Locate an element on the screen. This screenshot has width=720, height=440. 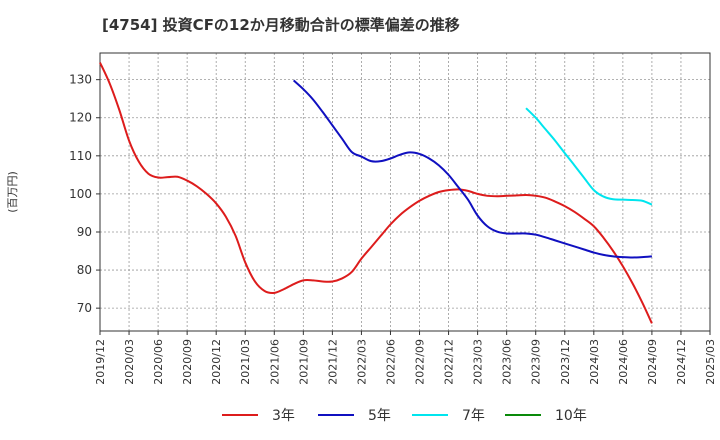
legend-item: 3年 is located at coordinates (258, 415).